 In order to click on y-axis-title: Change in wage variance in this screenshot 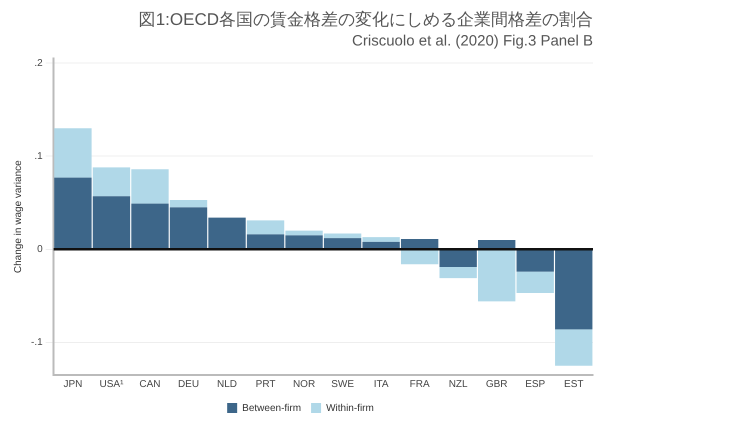, I will do `click(18, 217)`.